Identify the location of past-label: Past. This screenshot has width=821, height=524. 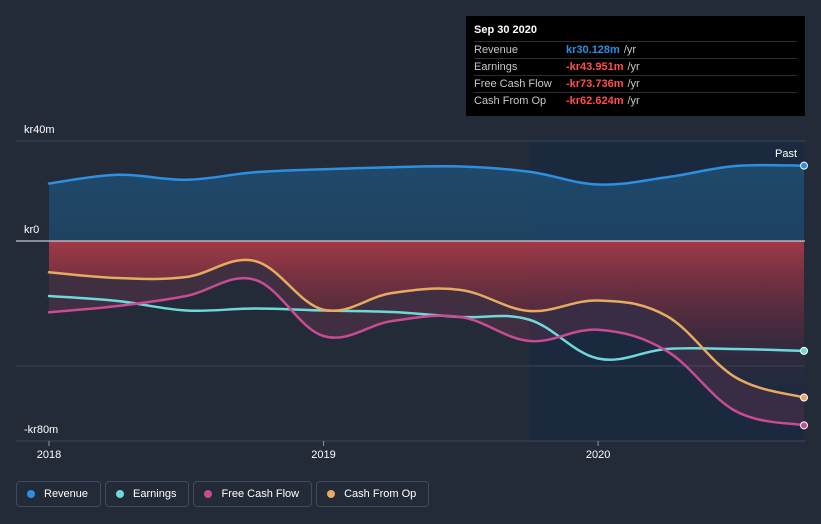
(786, 154).